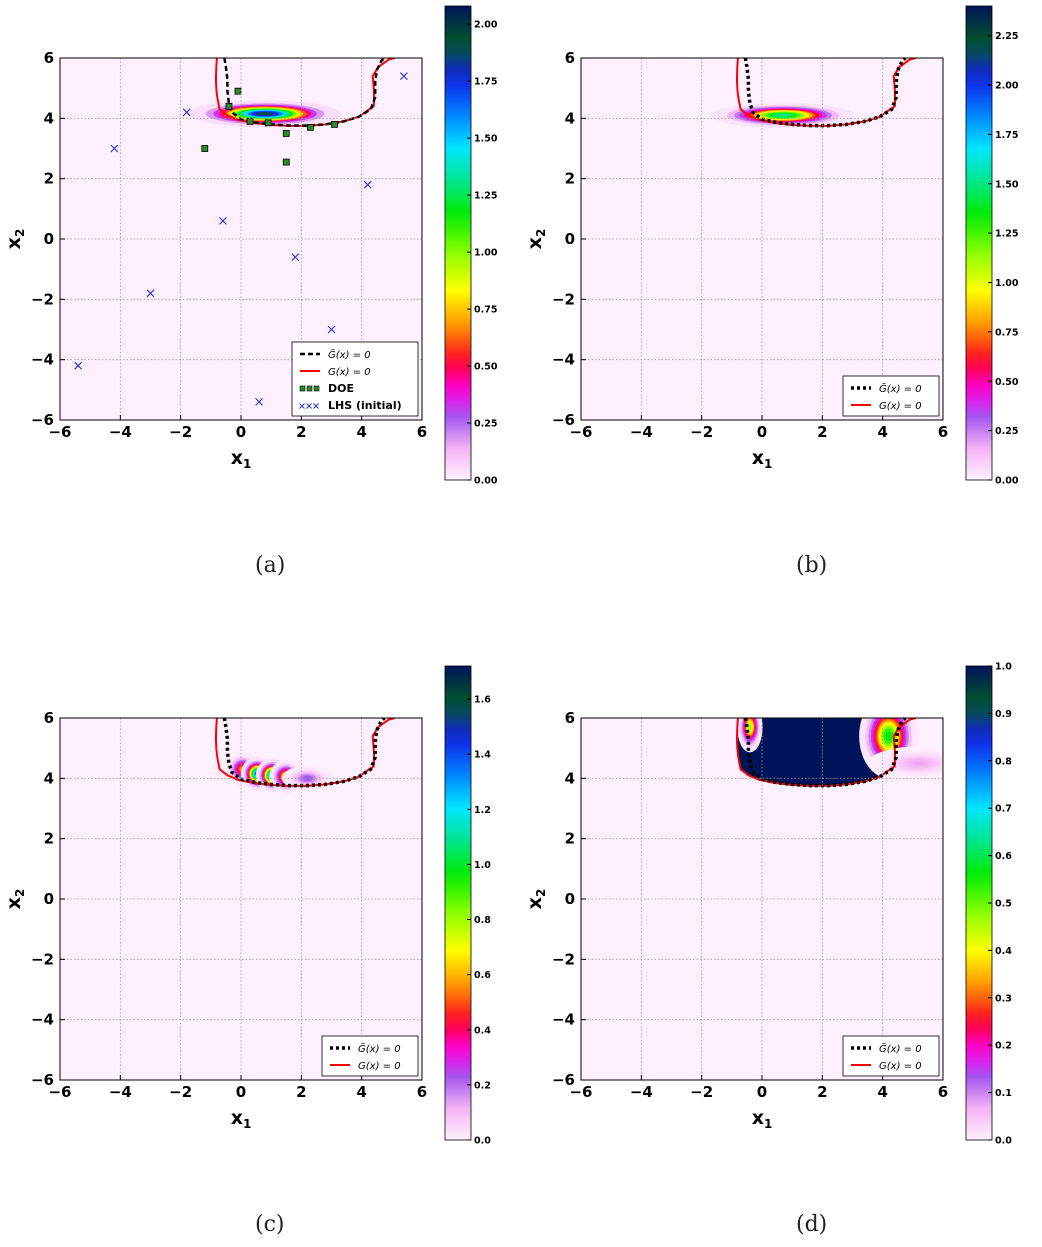  Describe the element at coordinates (482, 810) in the screenshot. I see `colorbar-tick-label: 1.2` at that location.